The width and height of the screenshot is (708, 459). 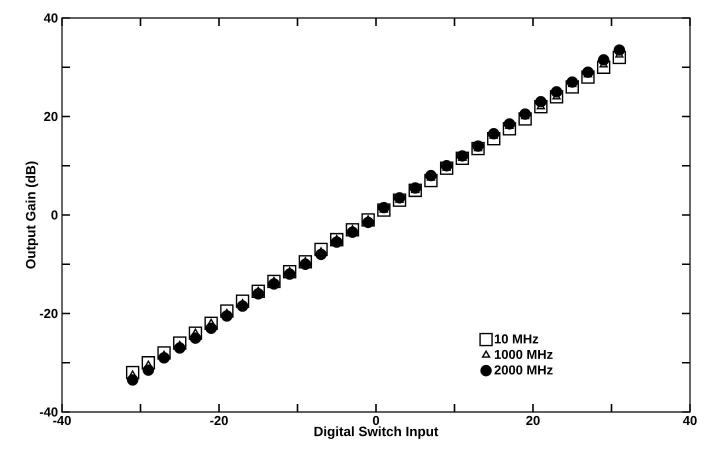 I want to click on y-tick-label: -40, so click(x=49, y=412).